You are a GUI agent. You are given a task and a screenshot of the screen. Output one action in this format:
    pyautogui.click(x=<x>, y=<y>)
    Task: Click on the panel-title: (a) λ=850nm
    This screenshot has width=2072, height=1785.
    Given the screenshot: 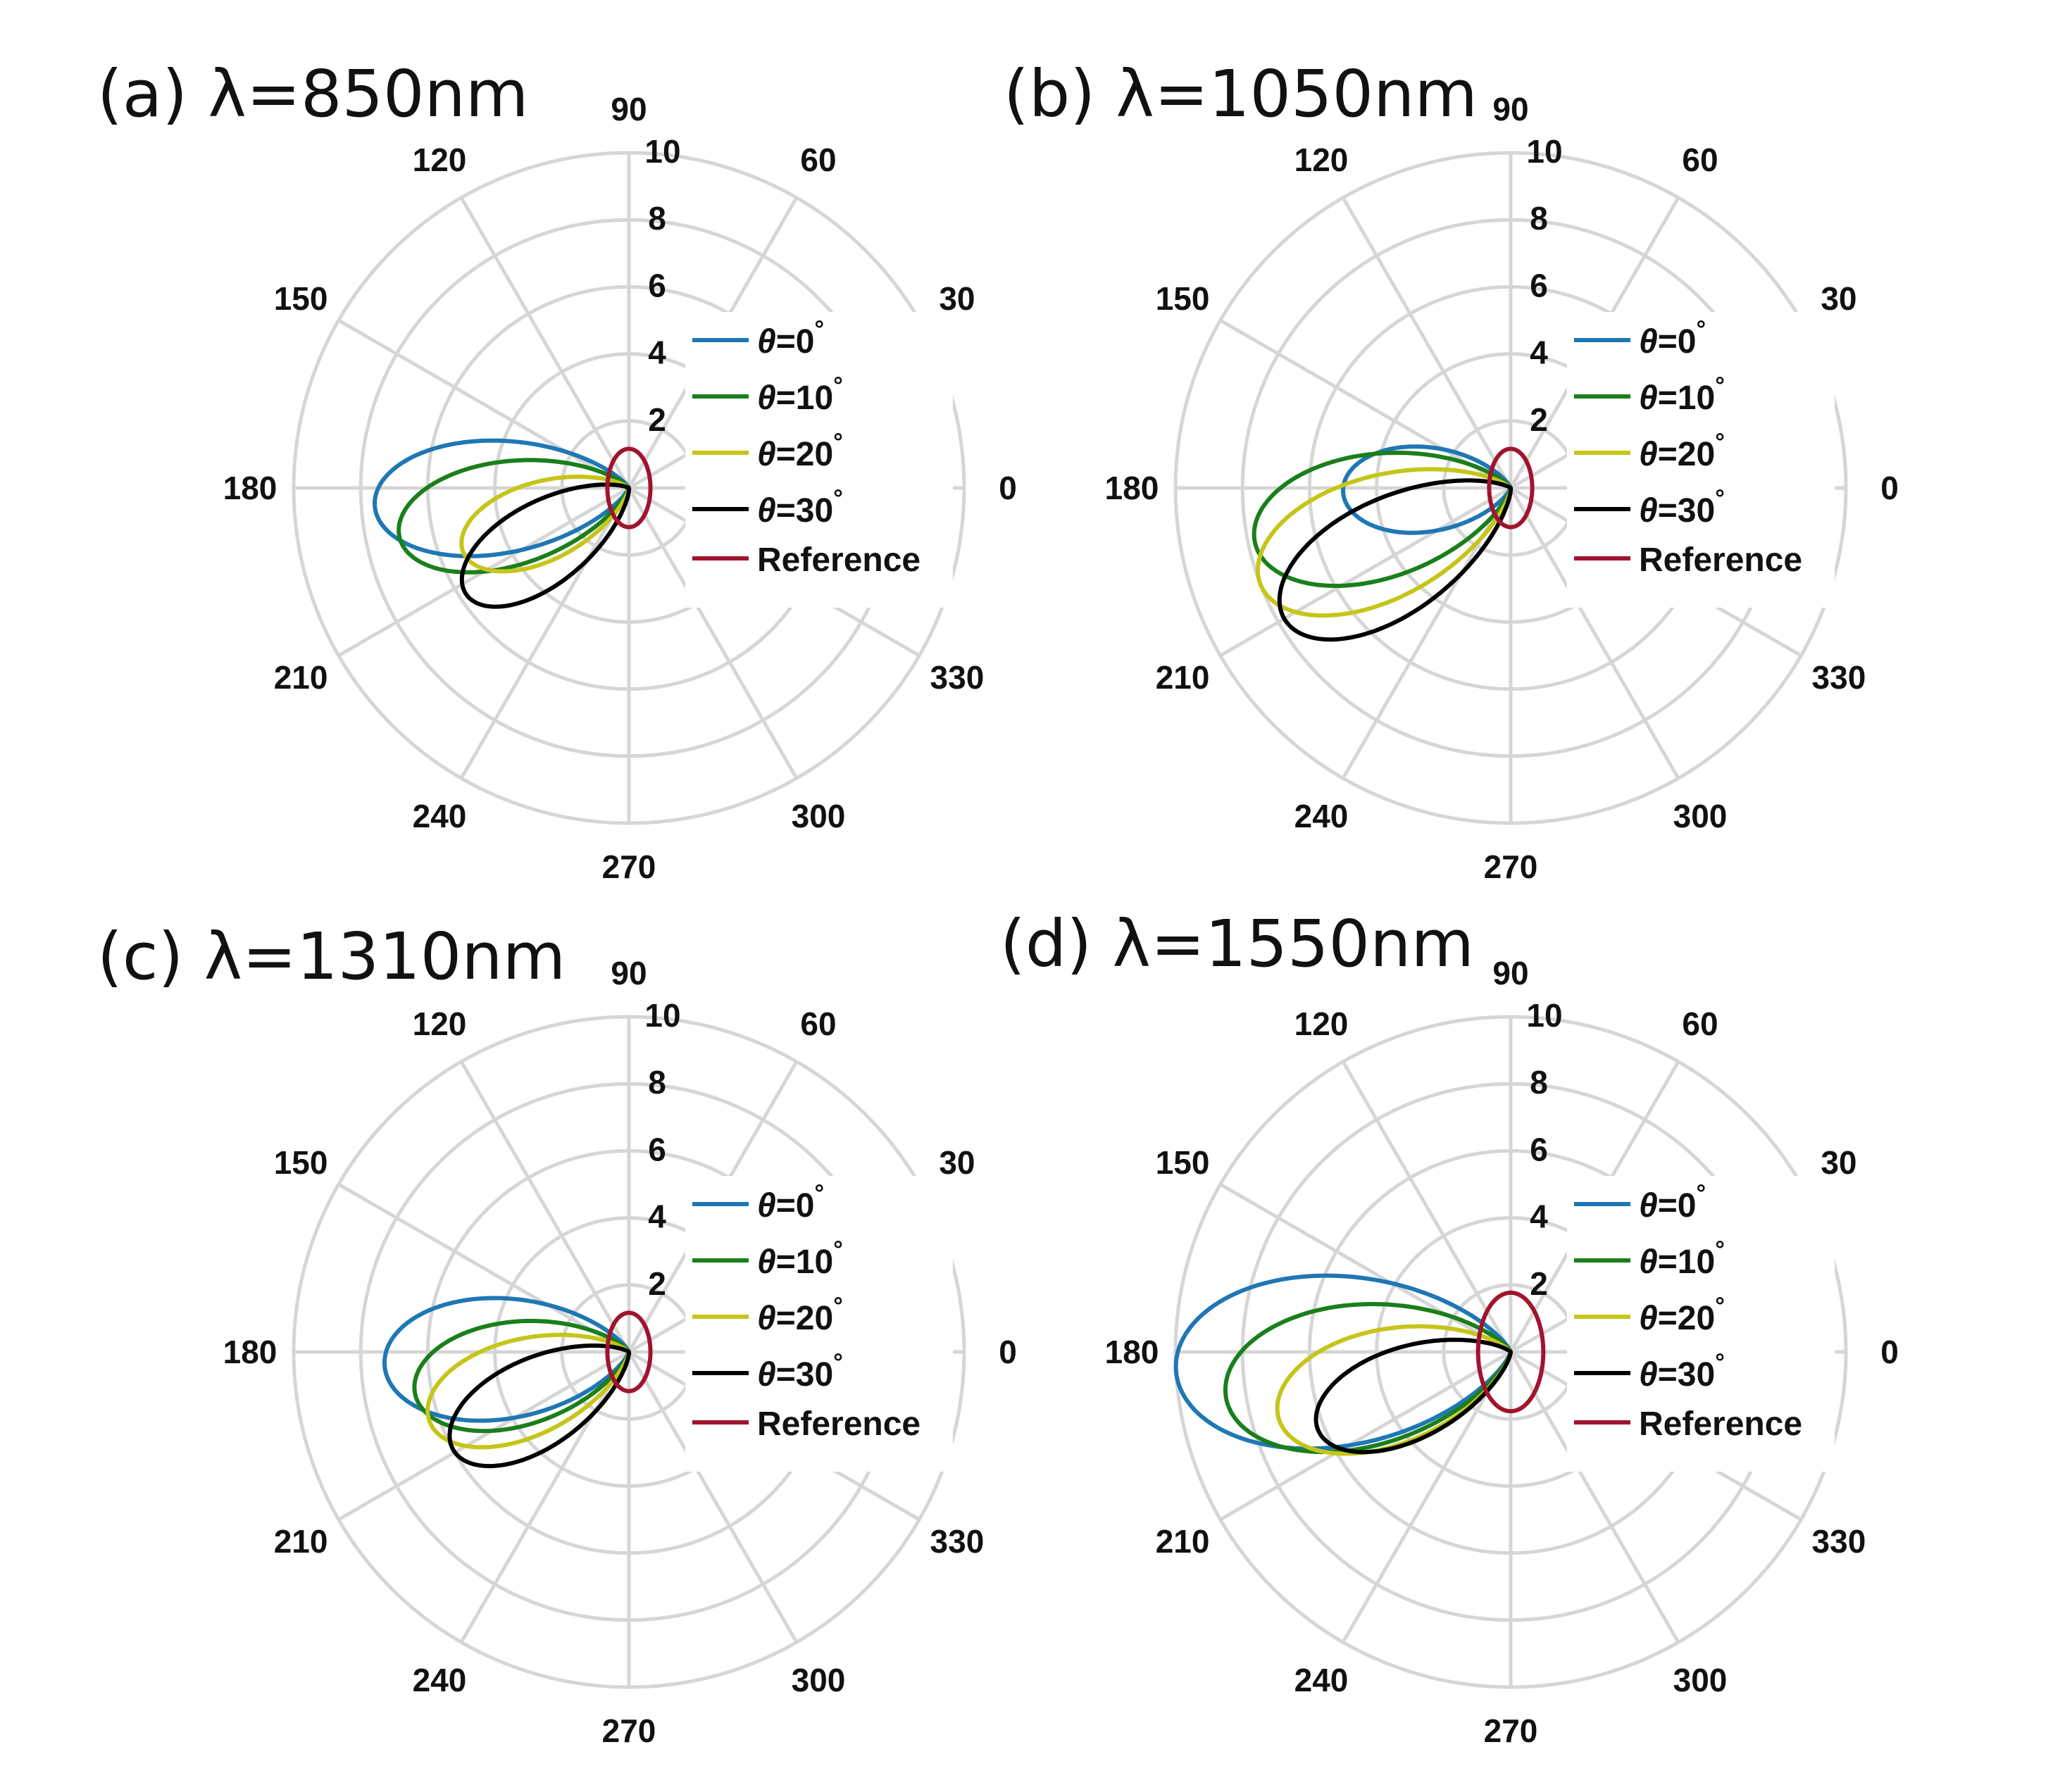 What is the action you would take?
    pyautogui.click(x=312, y=94)
    